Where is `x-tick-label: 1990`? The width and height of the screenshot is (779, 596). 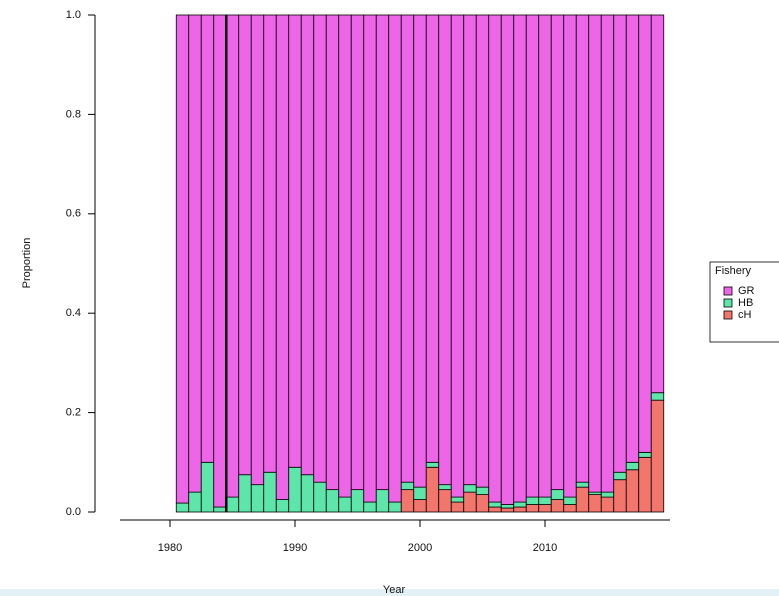 x-tick-label: 1990 is located at coordinates (295, 548).